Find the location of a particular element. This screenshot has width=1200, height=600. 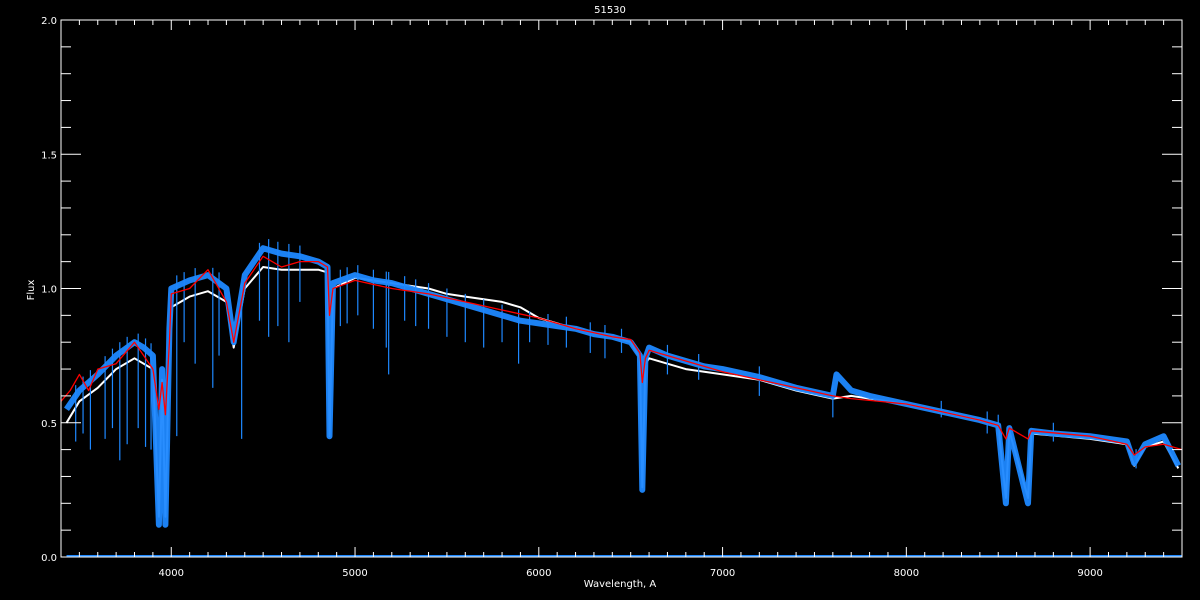

x-tick-label: 4000 is located at coordinates (171, 573).